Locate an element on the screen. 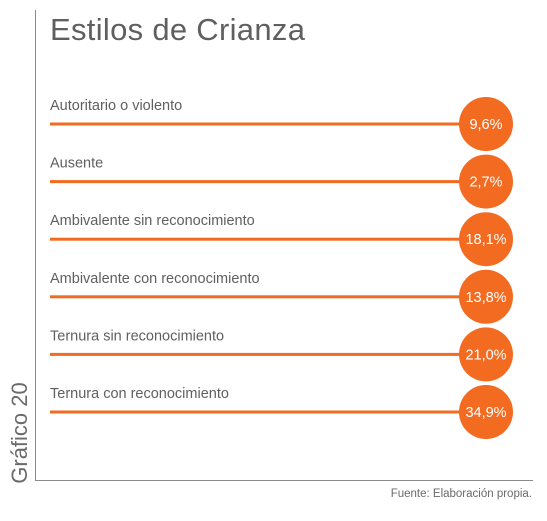  chart-title: Estilos de Crianza is located at coordinates (178, 29).